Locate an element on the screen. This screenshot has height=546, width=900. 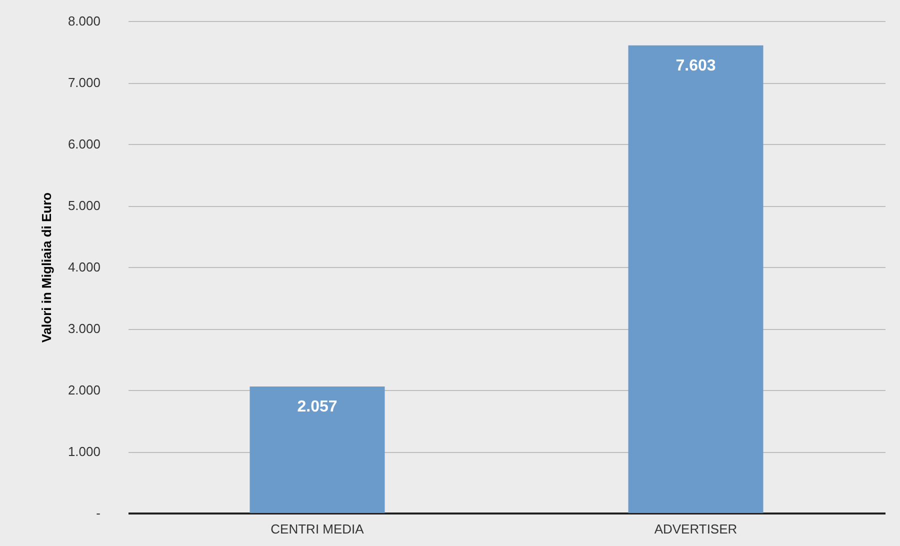
y-tick-label: 8.000 is located at coordinates (84, 21).